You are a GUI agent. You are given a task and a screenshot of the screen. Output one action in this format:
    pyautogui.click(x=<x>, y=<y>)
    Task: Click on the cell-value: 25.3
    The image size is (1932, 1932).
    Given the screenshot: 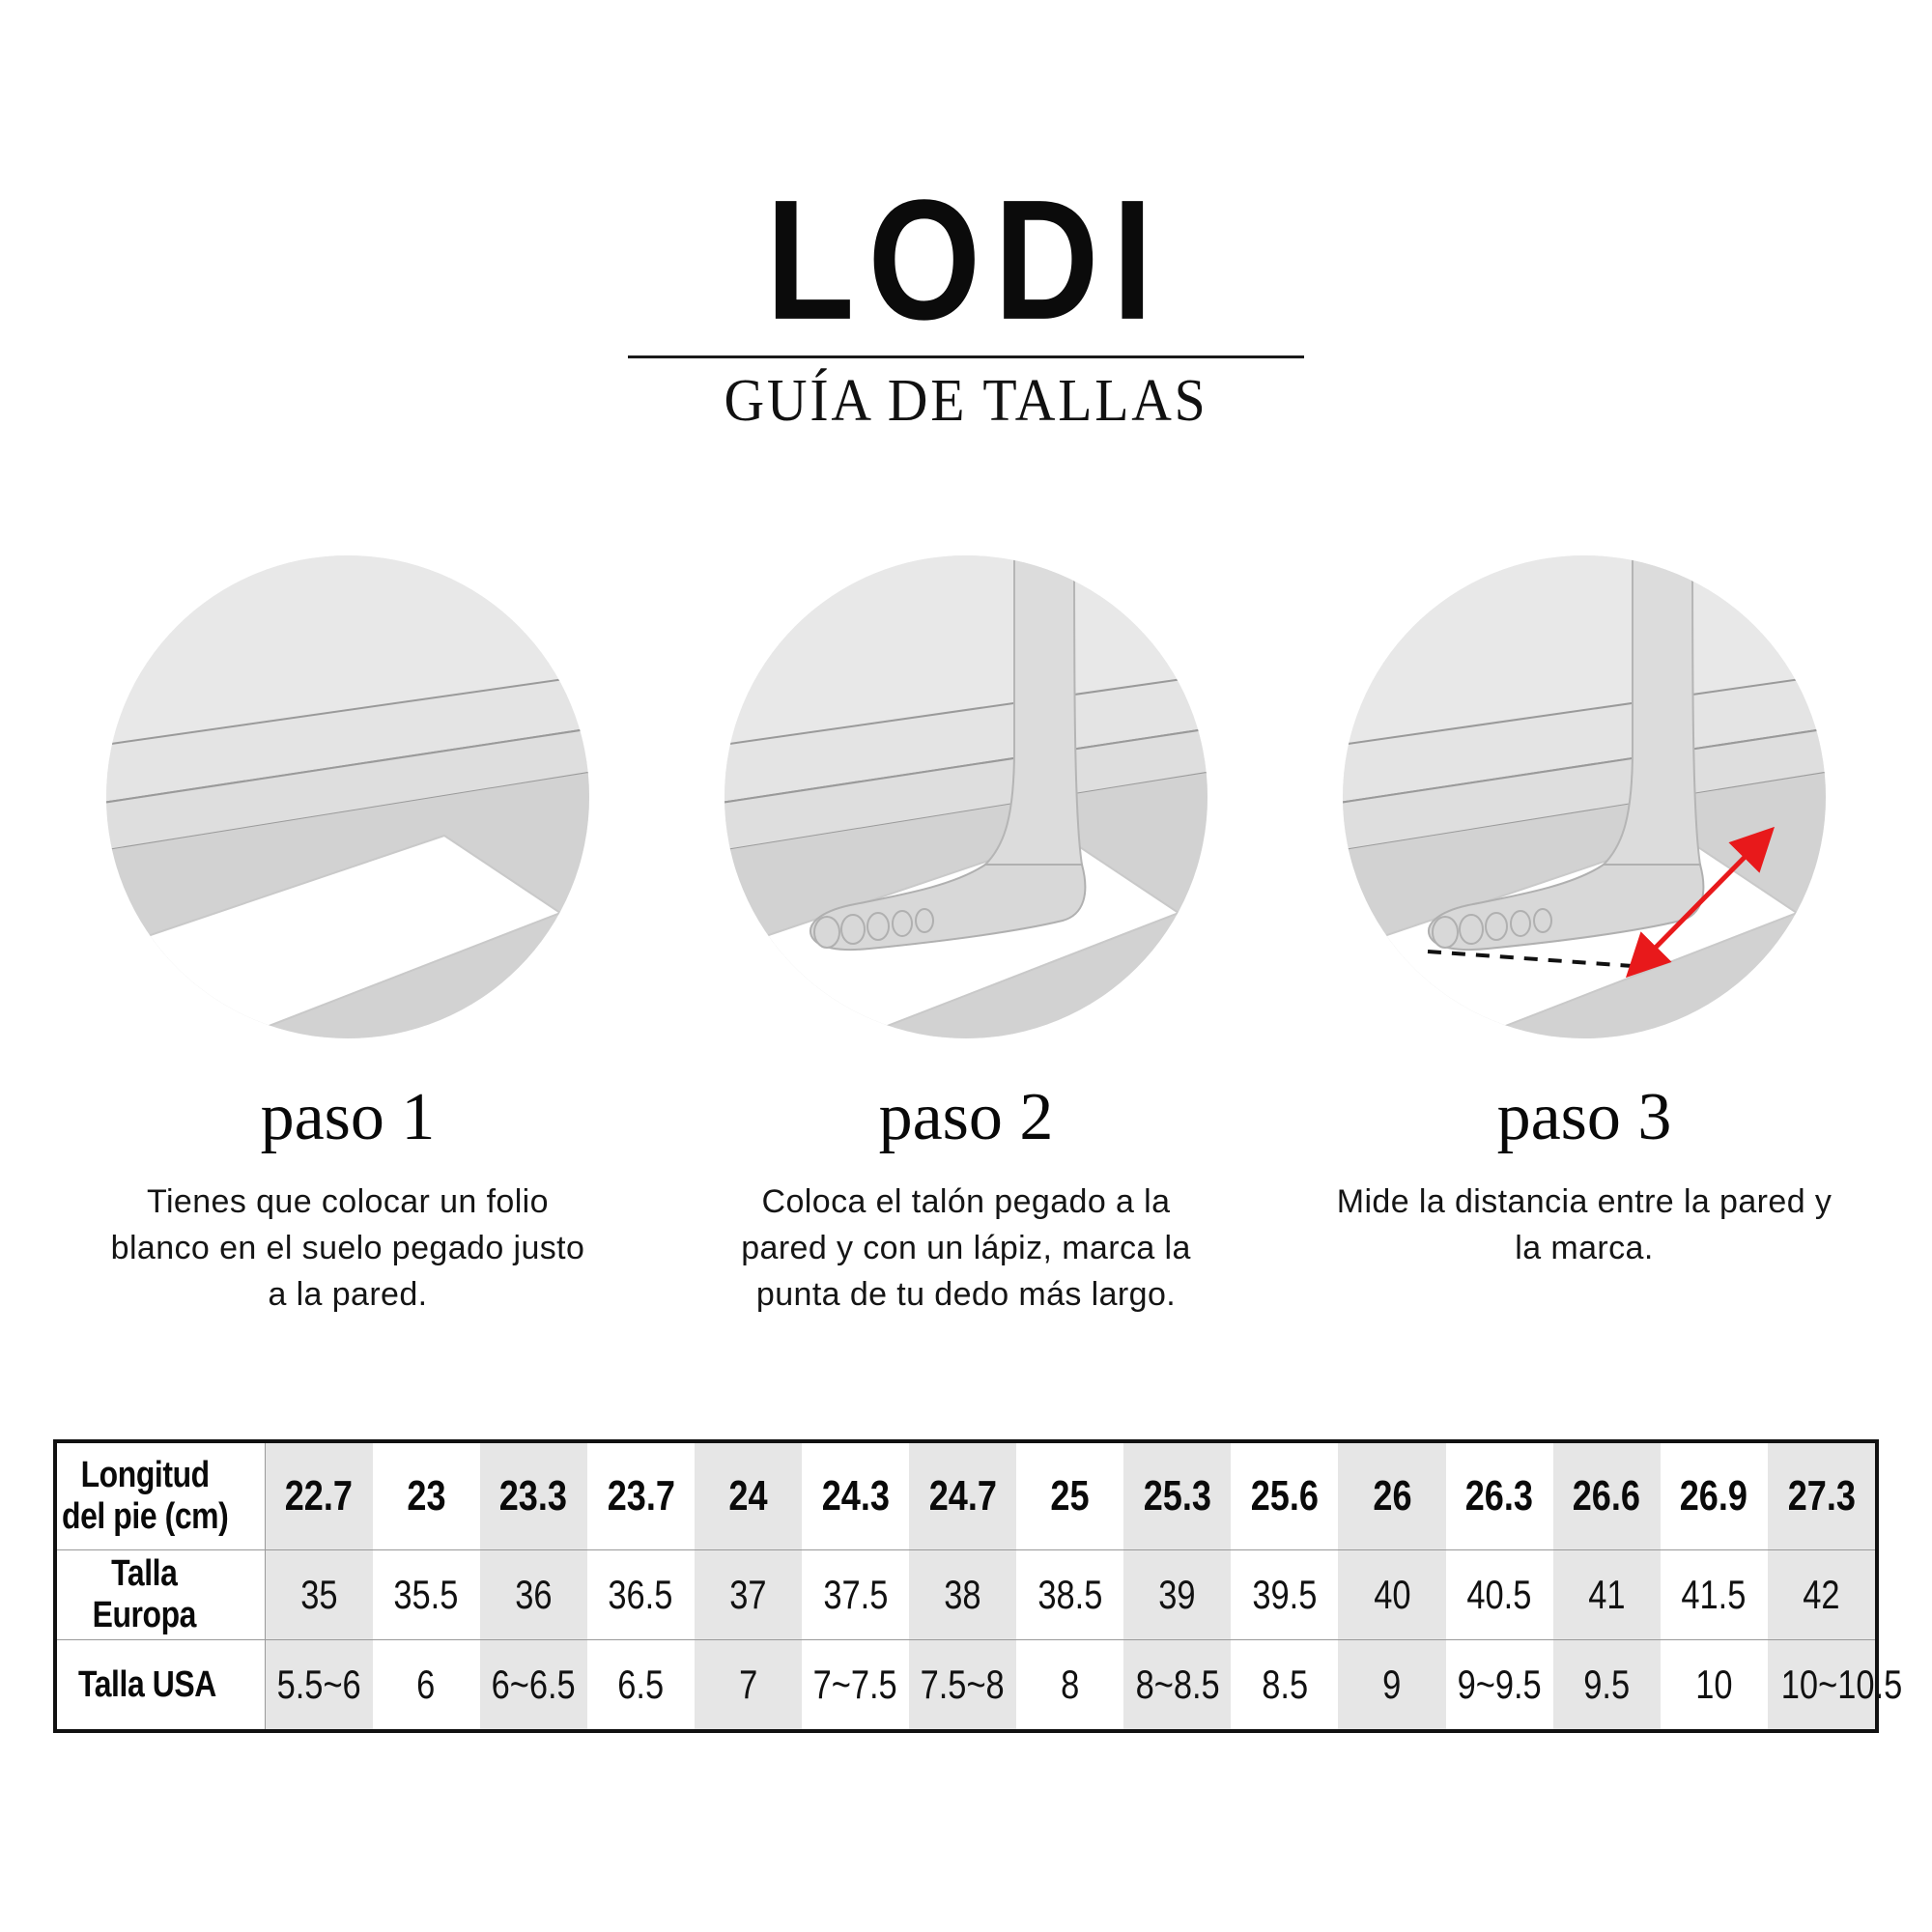 What is the action you would take?
    pyautogui.click(x=1177, y=1496)
    